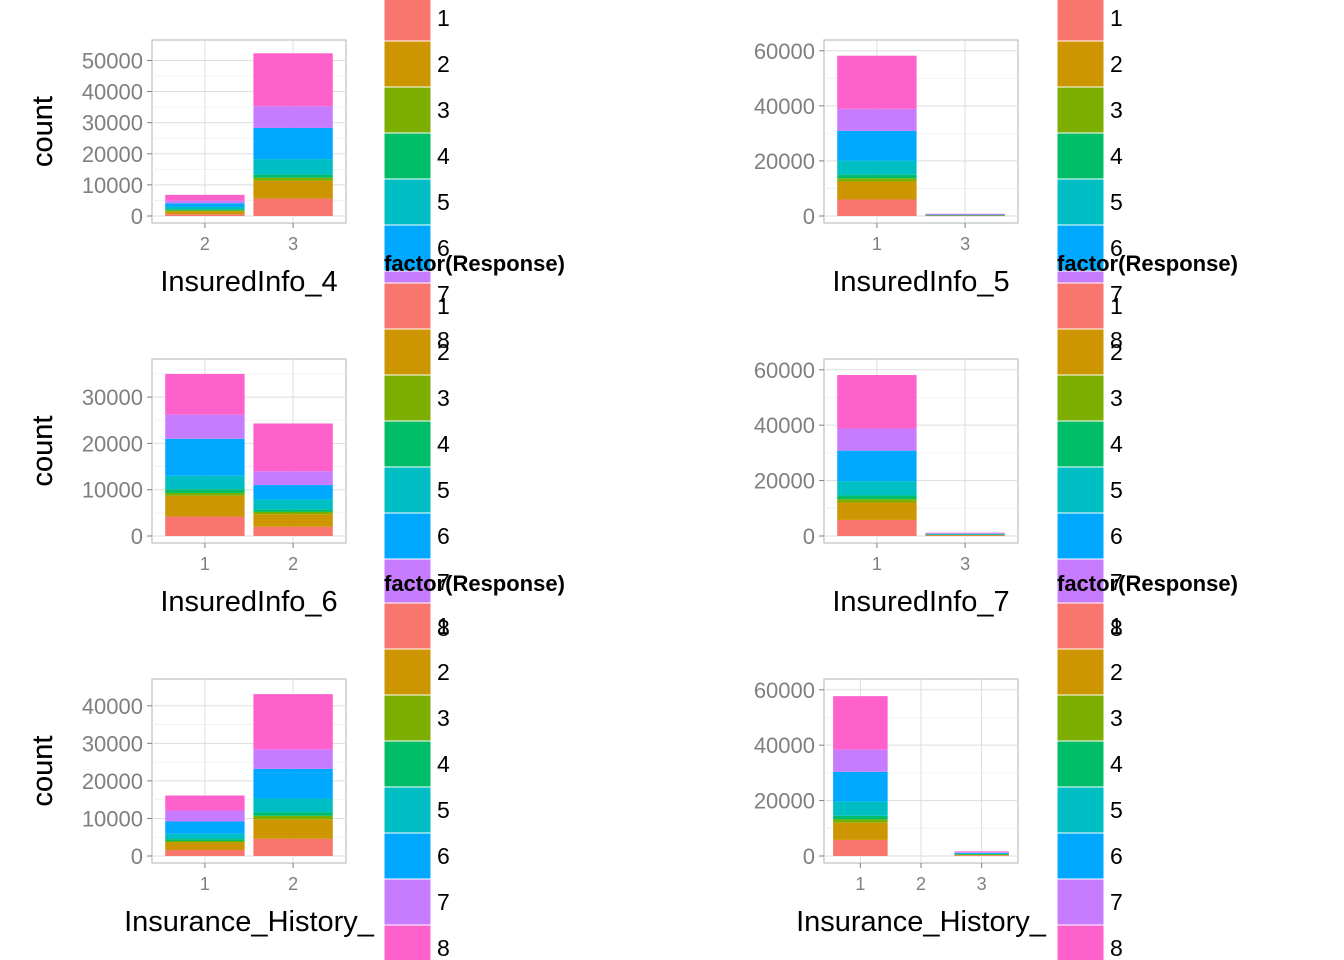 Image resolution: width=1344 pixels, height=960 pixels. What do you see at coordinates (248, 602) in the screenshot?
I see `x-axis-title: InsuredInfo_6` at bounding box center [248, 602].